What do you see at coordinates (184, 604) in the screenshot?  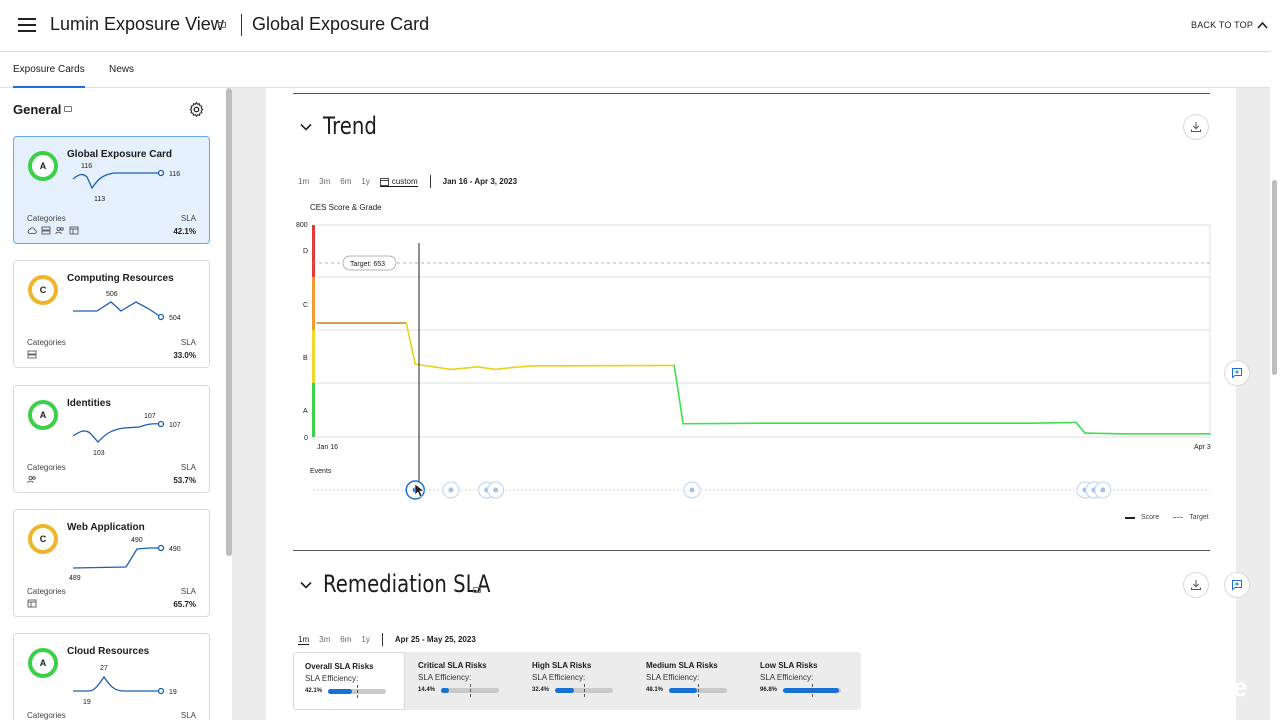 I see `sla-value: 65.7%` at bounding box center [184, 604].